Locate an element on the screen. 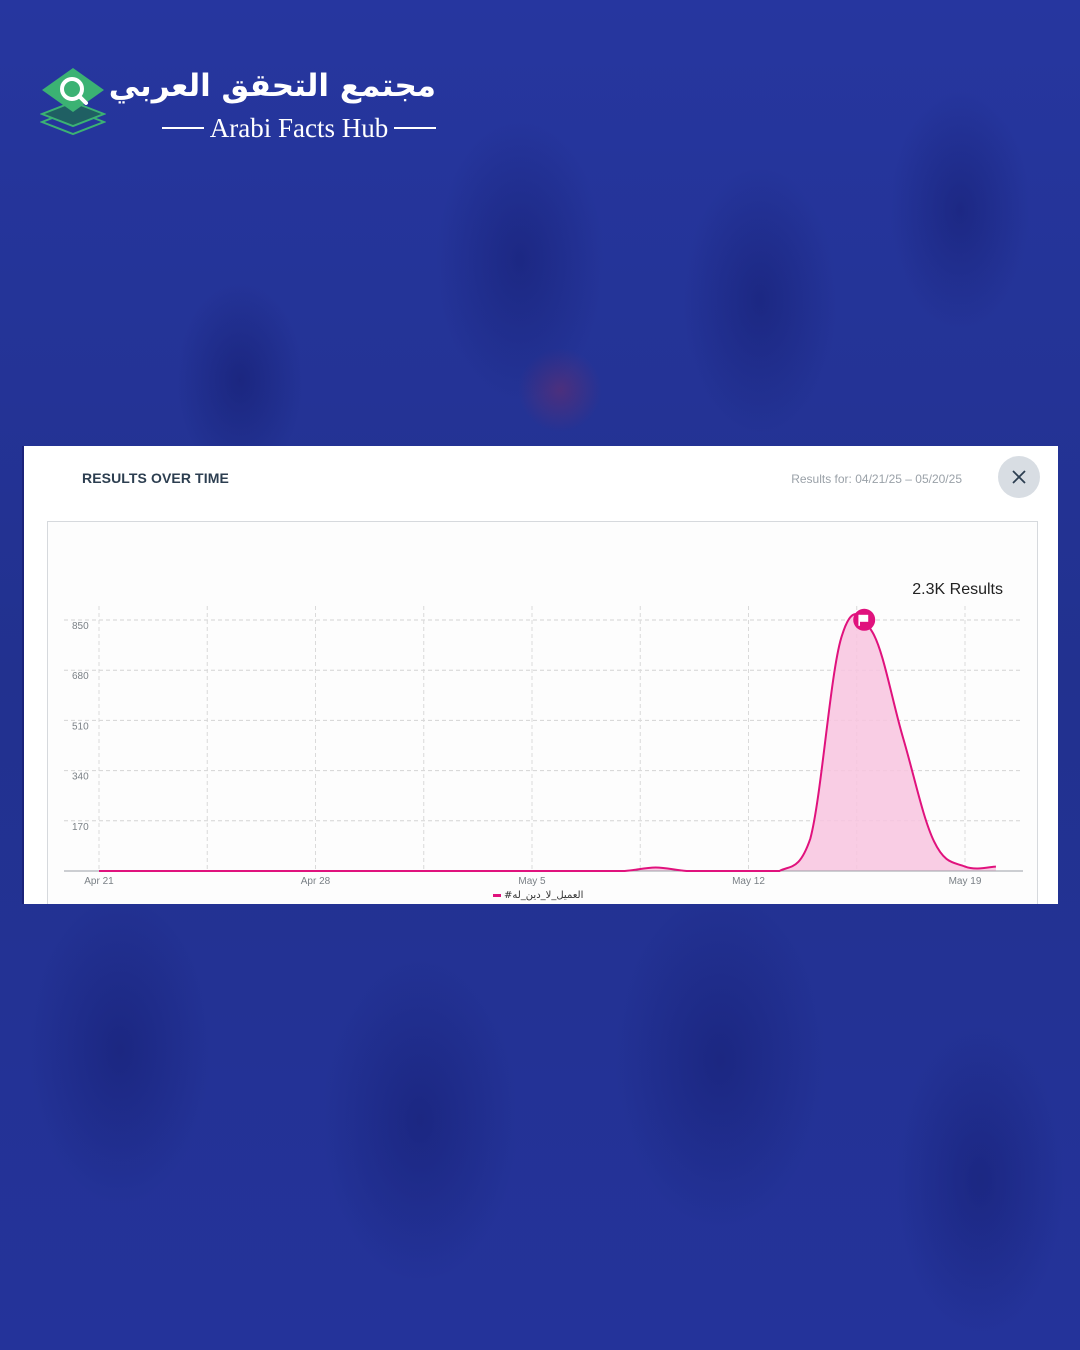 This screenshot has width=1080, height=1350. brand-name-english-row: Arabi Facts Hub is located at coordinates (299, 128).